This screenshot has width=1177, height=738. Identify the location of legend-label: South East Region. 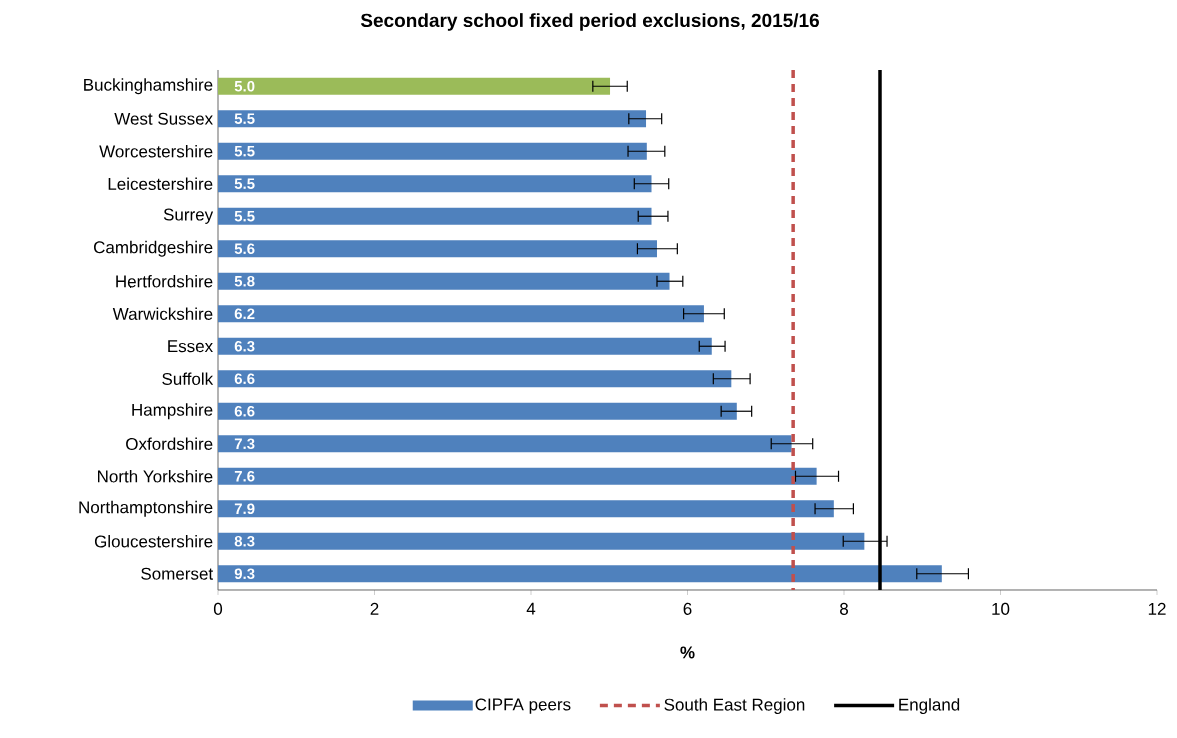
(734, 706).